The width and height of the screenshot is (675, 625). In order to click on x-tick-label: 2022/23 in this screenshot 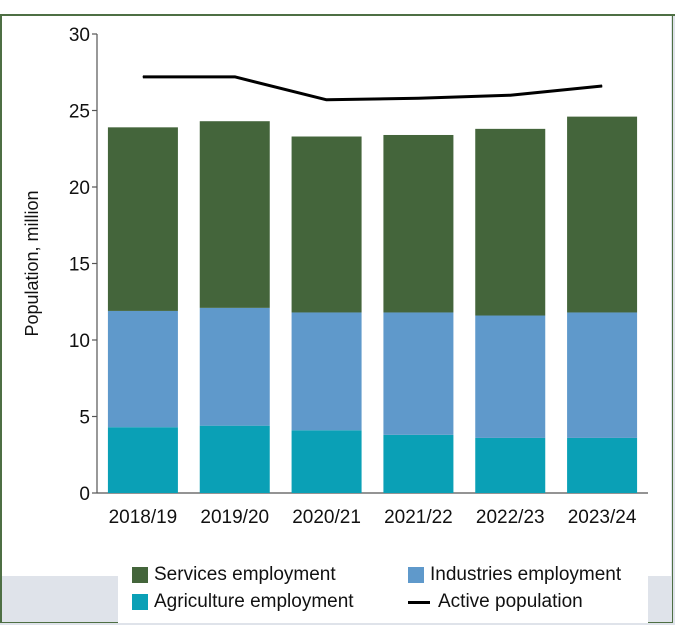, I will do `click(510, 517)`.